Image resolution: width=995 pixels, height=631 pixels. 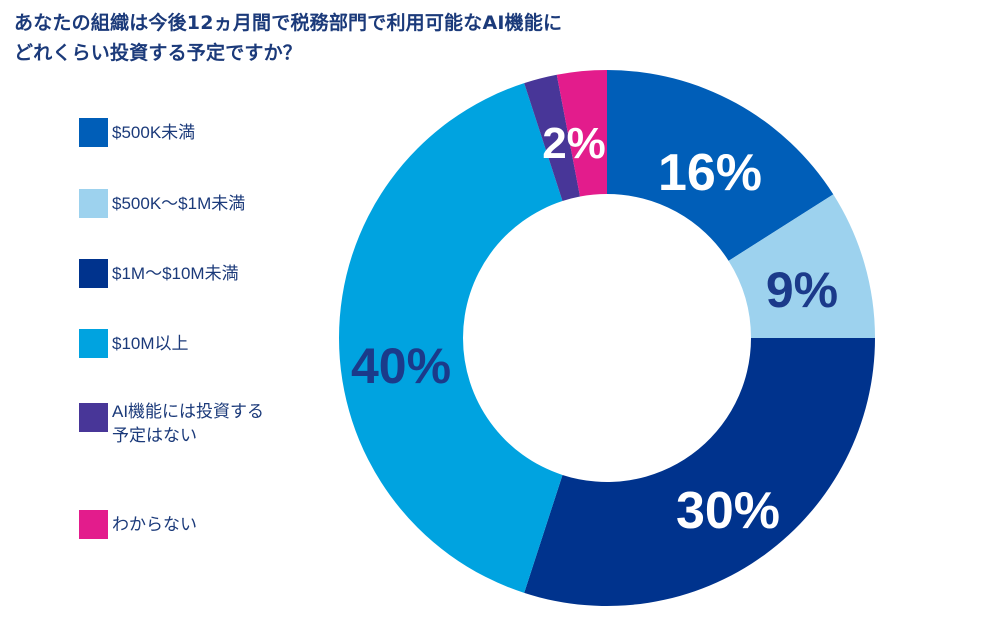 What do you see at coordinates (574, 143) in the screenshot?
I see `slice-label-no-investment: 2%` at bounding box center [574, 143].